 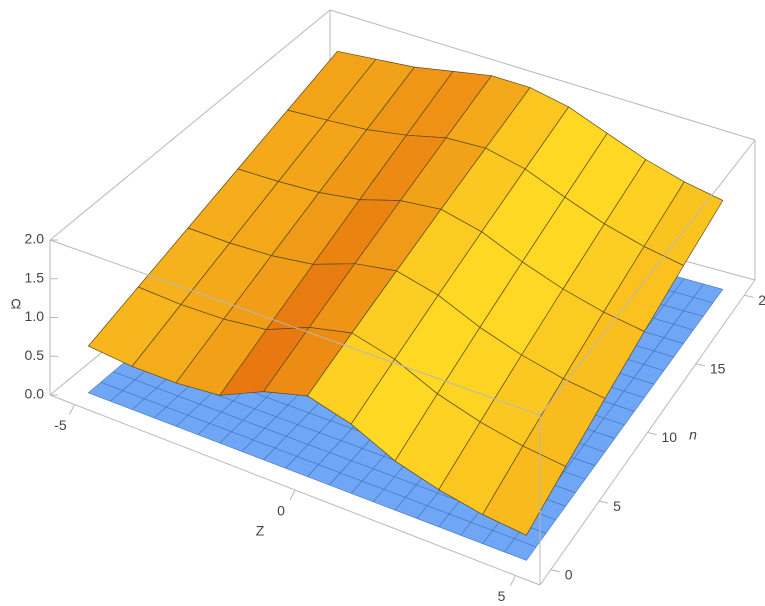 I want to click on y-axis-label: n, so click(x=693, y=435).